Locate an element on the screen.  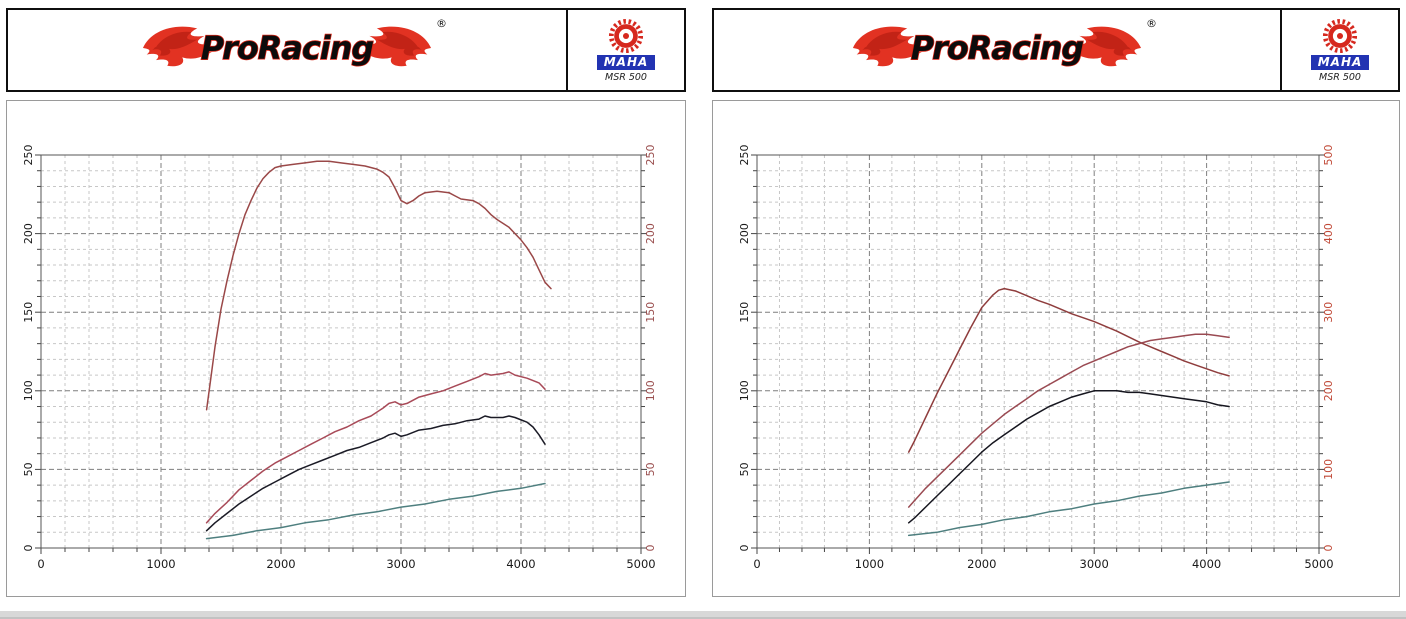
power-curve-maroon is located at coordinates (1068, 420).